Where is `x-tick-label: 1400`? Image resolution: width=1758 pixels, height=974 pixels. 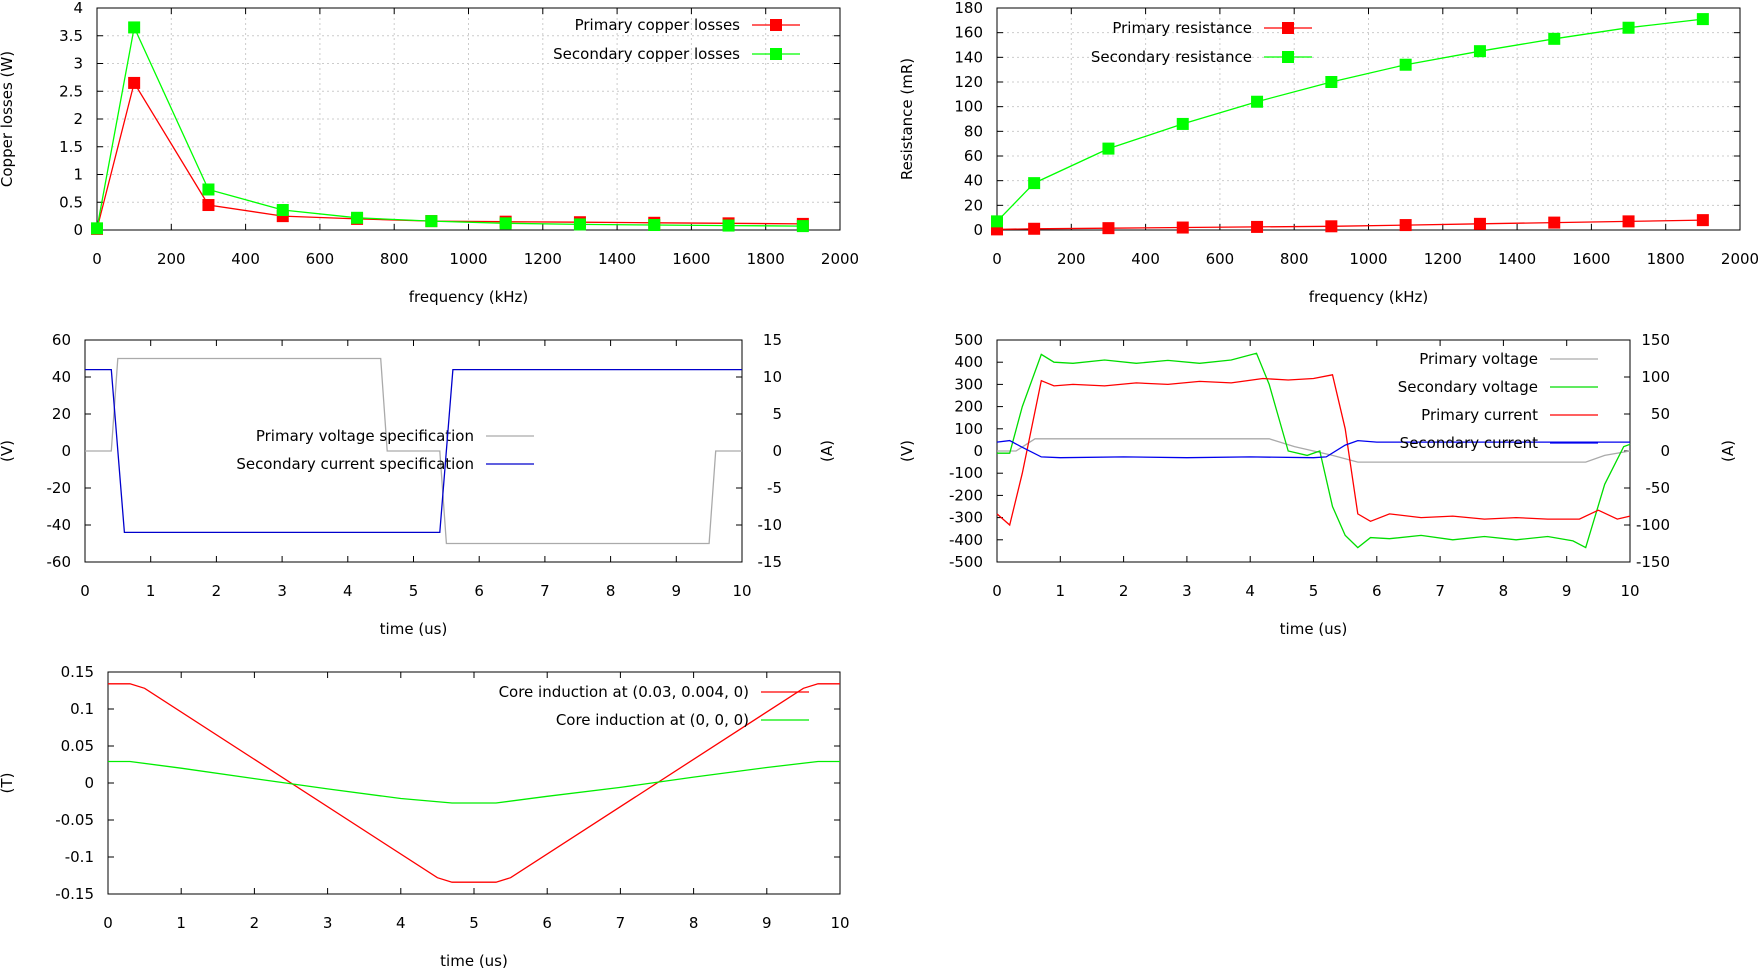 x-tick-label: 1400 is located at coordinates (1517, 259).